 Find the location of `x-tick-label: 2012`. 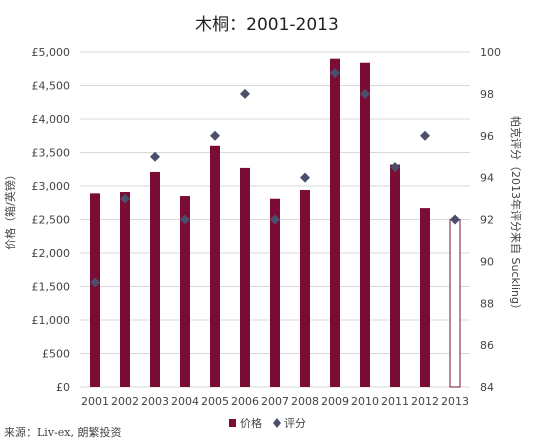

x-tick-label: 2012 is located at coordinates (425, 401).